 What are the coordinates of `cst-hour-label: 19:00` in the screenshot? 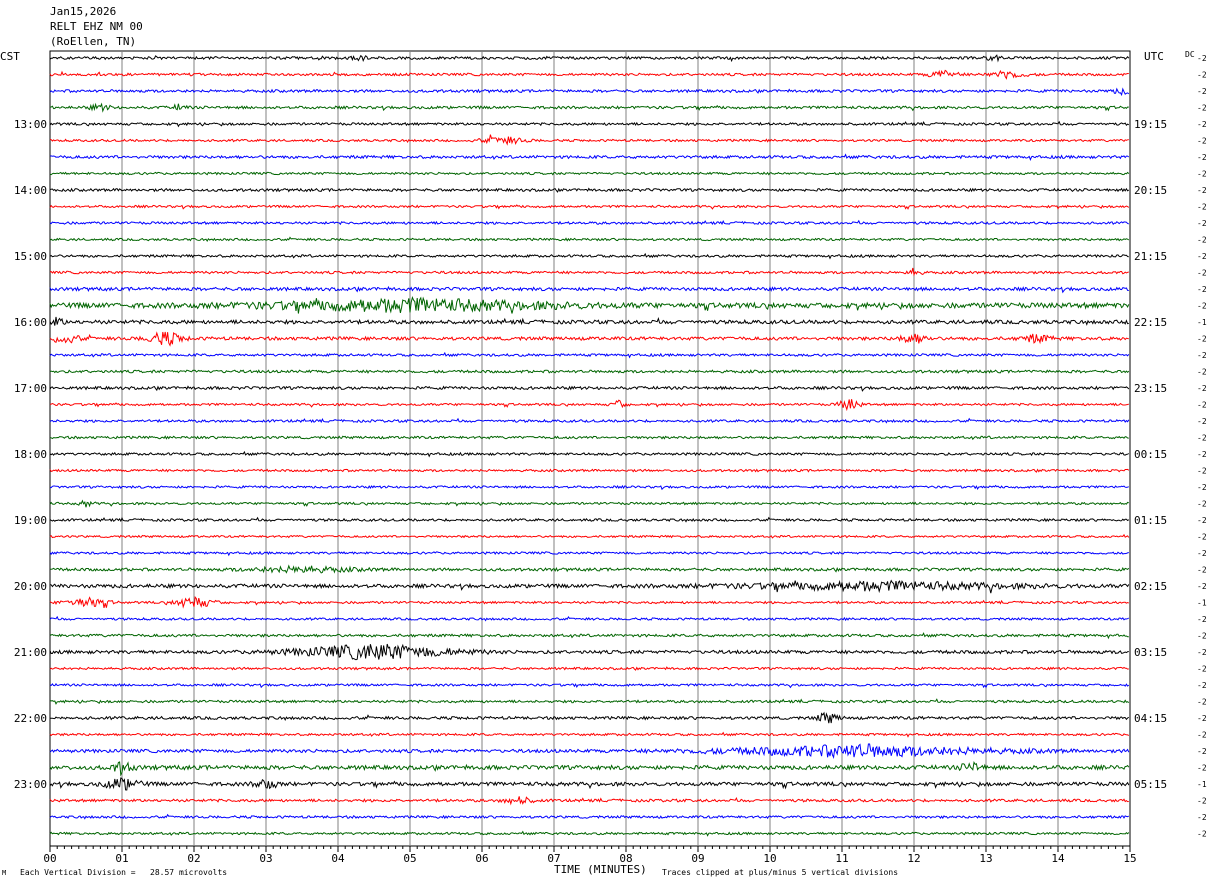 It's located at (30, 520).